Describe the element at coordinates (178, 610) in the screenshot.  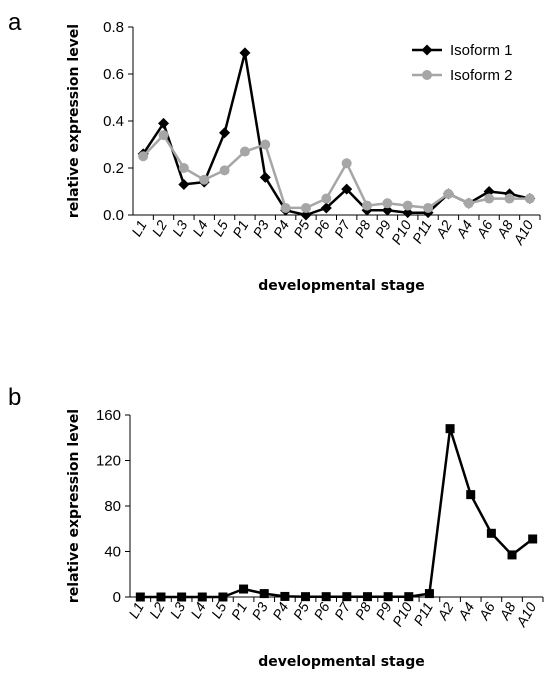
I see `chart-b-x-tick-label: L3` at that location.